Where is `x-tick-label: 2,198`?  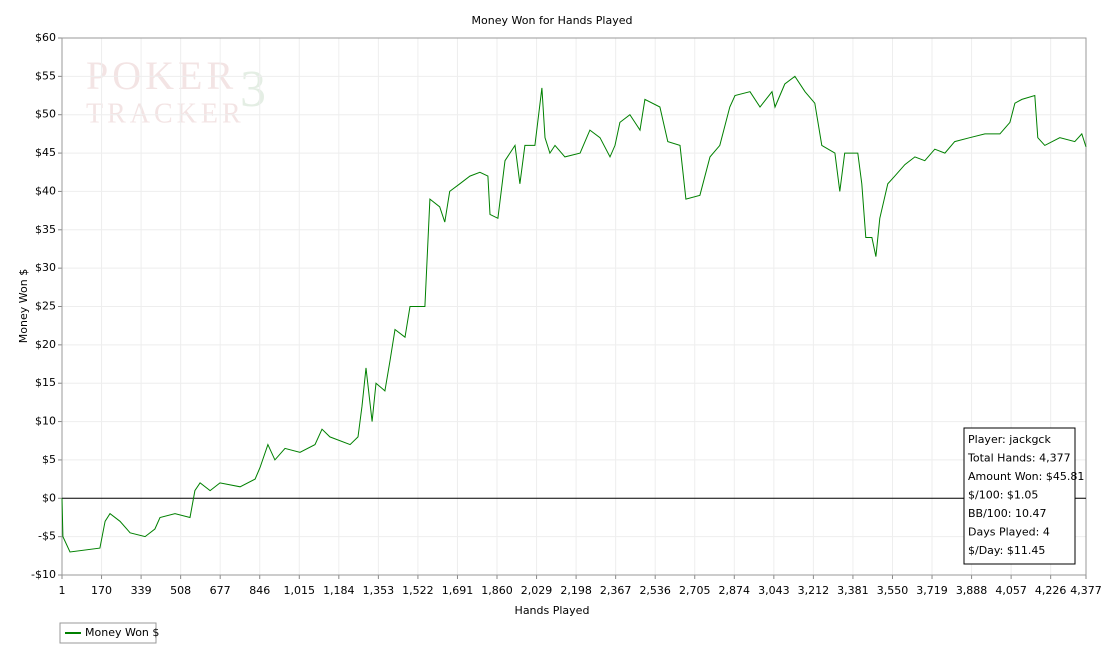
x-tick-label: 2,198 is located at coordinates (576, 590).